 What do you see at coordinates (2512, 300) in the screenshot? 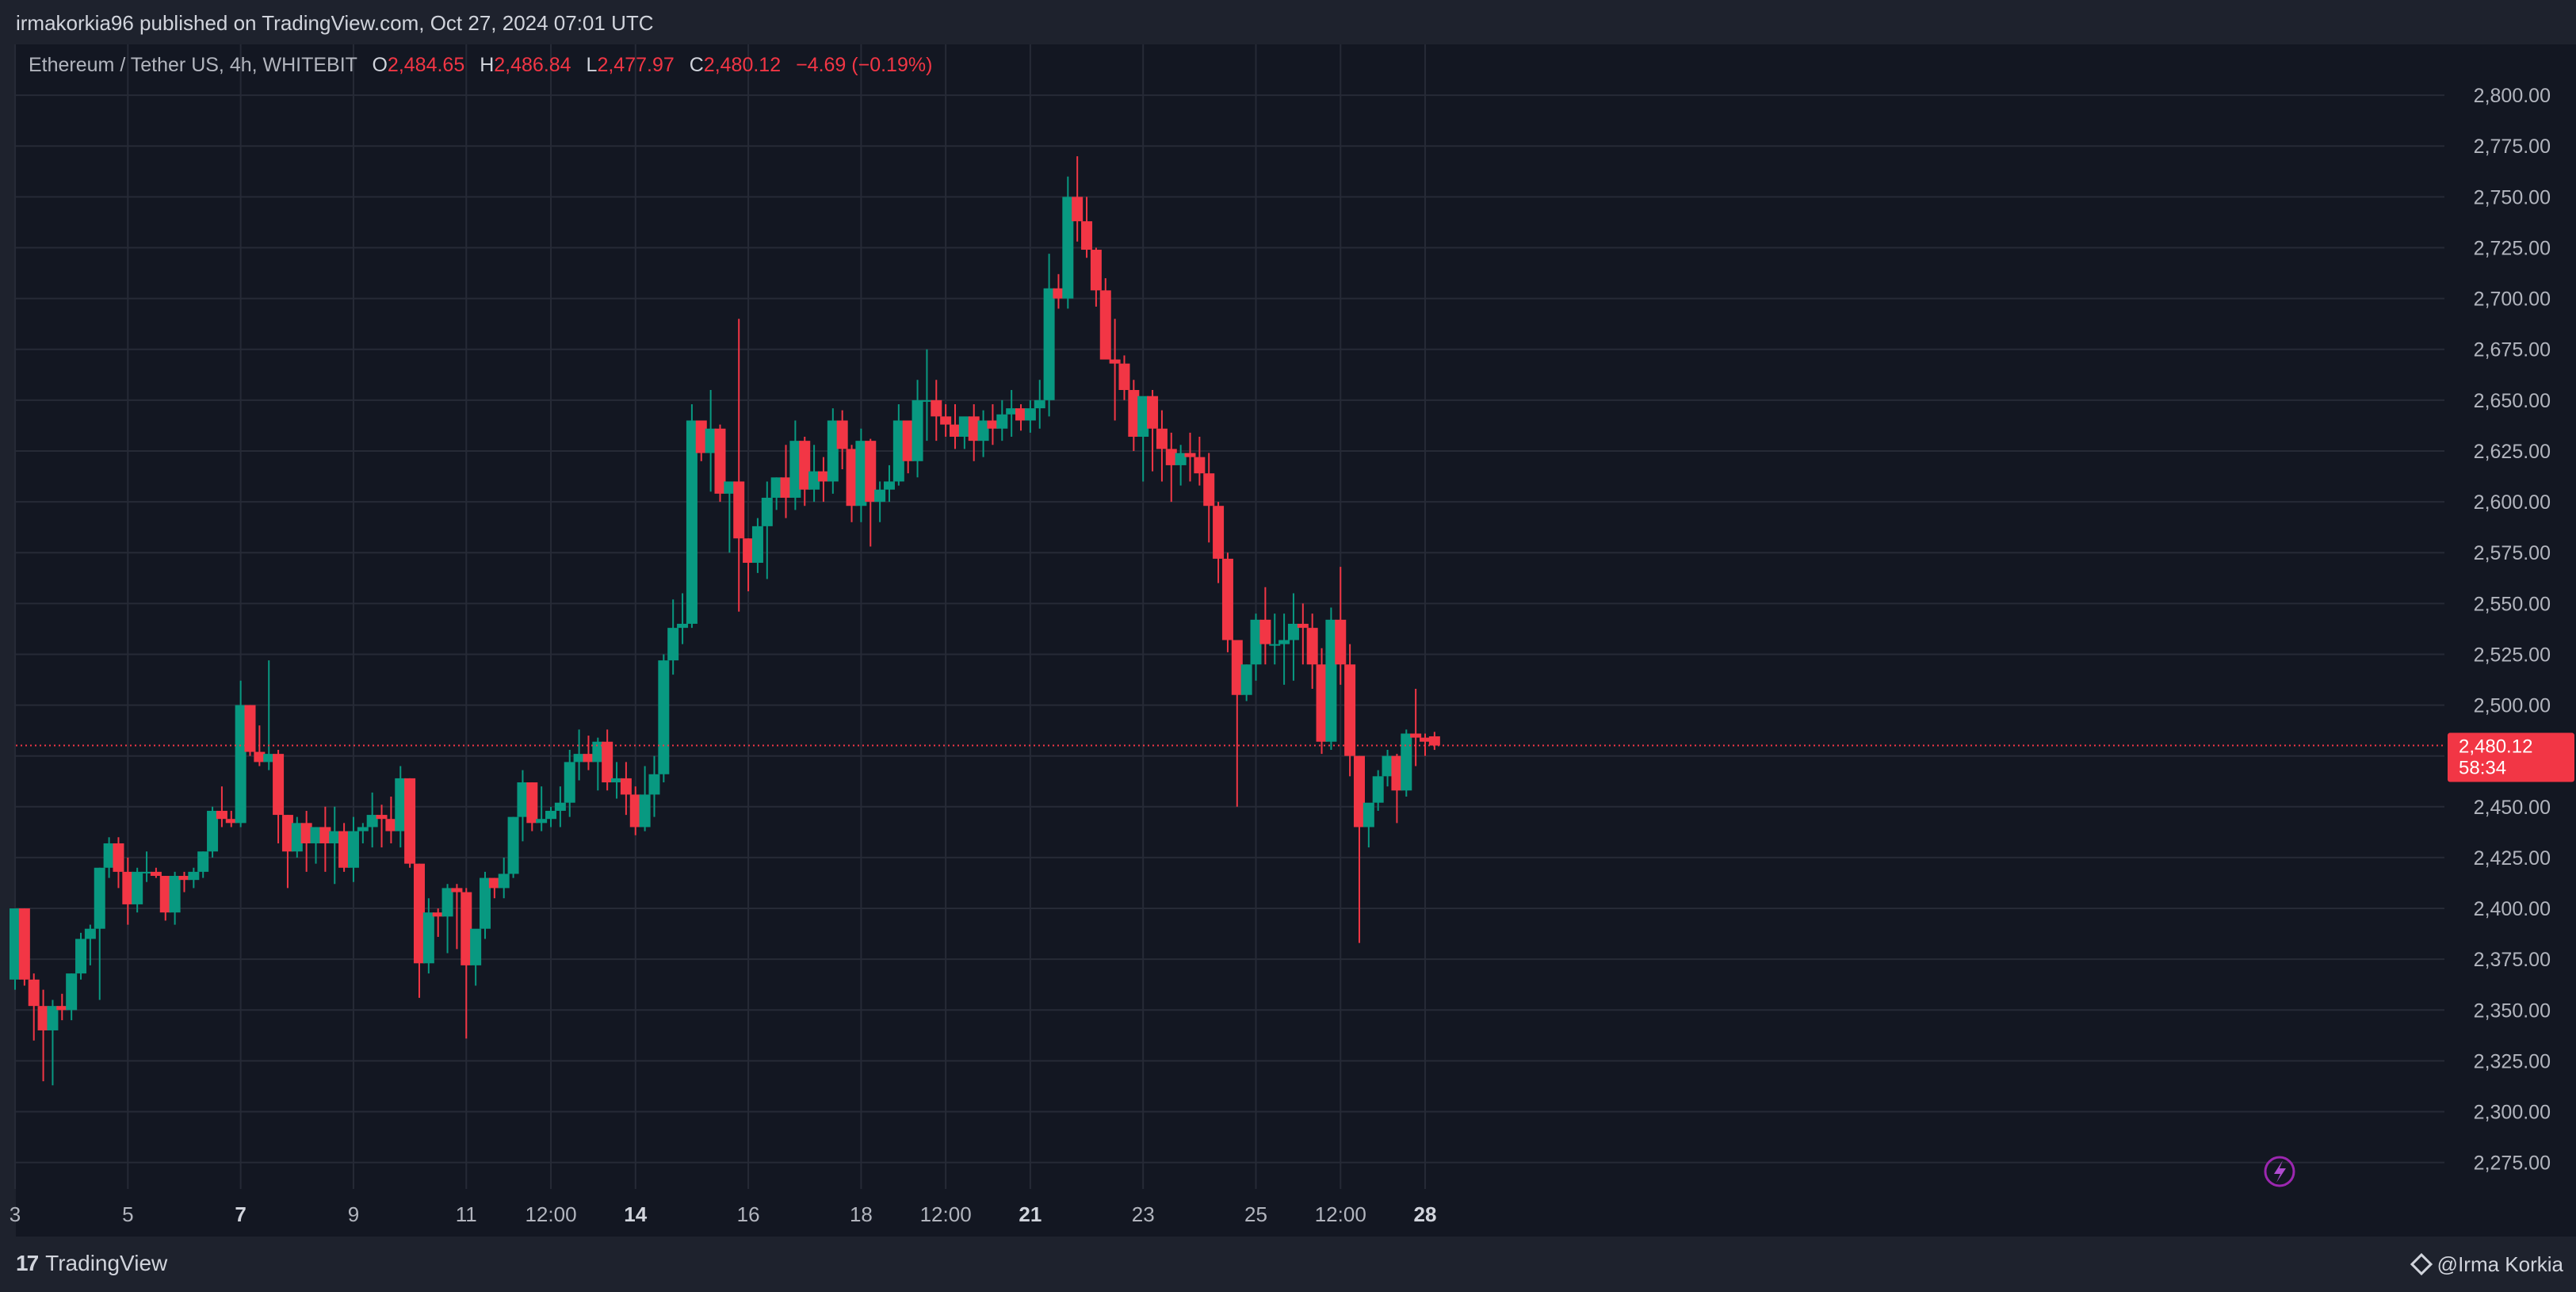
I see `price-tick-label: 2,700.00` at bounding box center [2512, 300].